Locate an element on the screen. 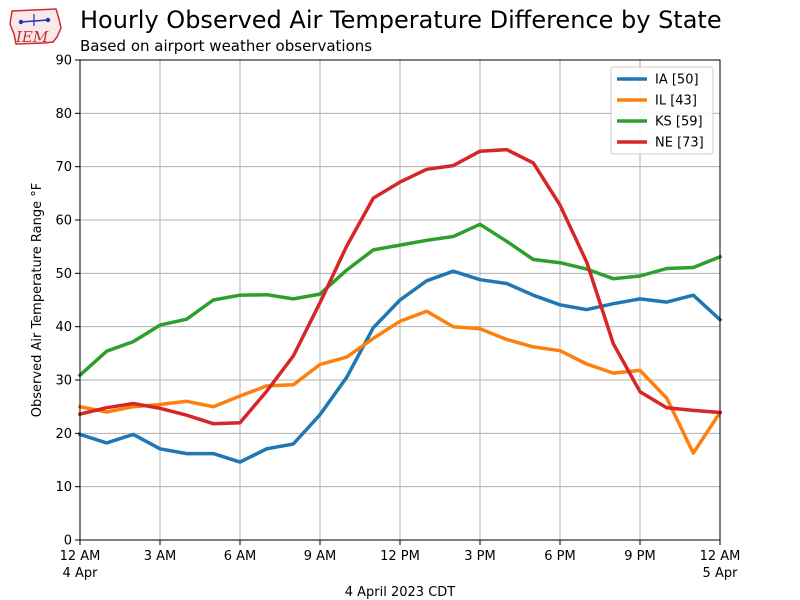  legend-box is located at coordinates (662, 110).